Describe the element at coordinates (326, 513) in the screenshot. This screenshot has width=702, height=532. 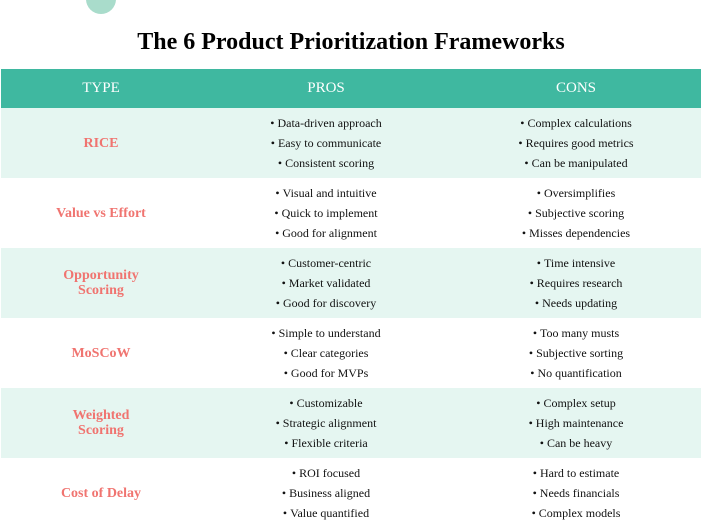
I see `pro-item: Value quantified` at that location.